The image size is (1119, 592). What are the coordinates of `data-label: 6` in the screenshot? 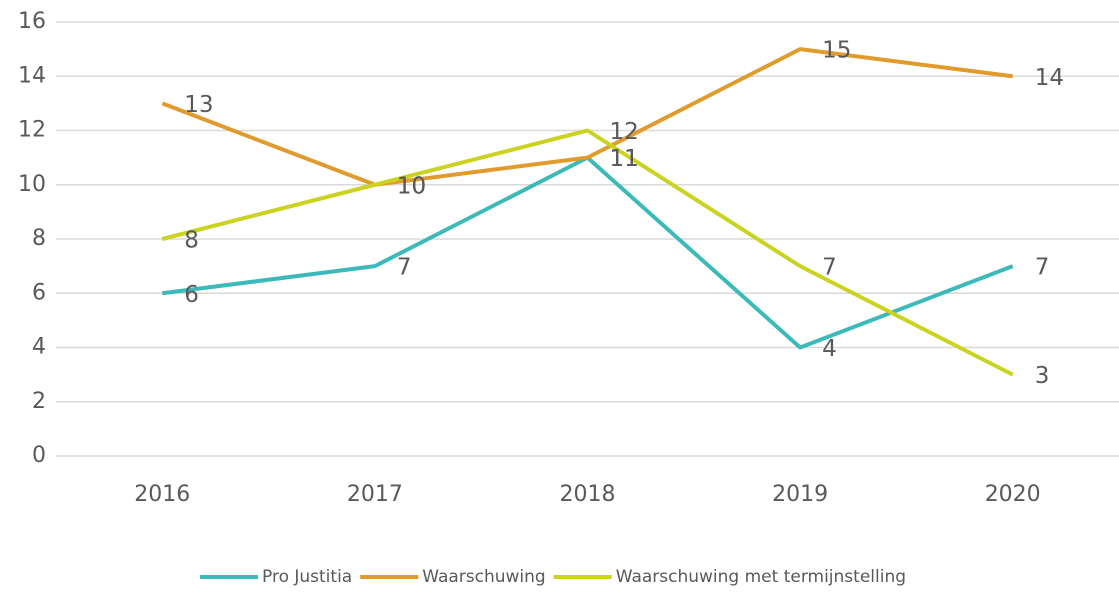 It's located at (191, 295).